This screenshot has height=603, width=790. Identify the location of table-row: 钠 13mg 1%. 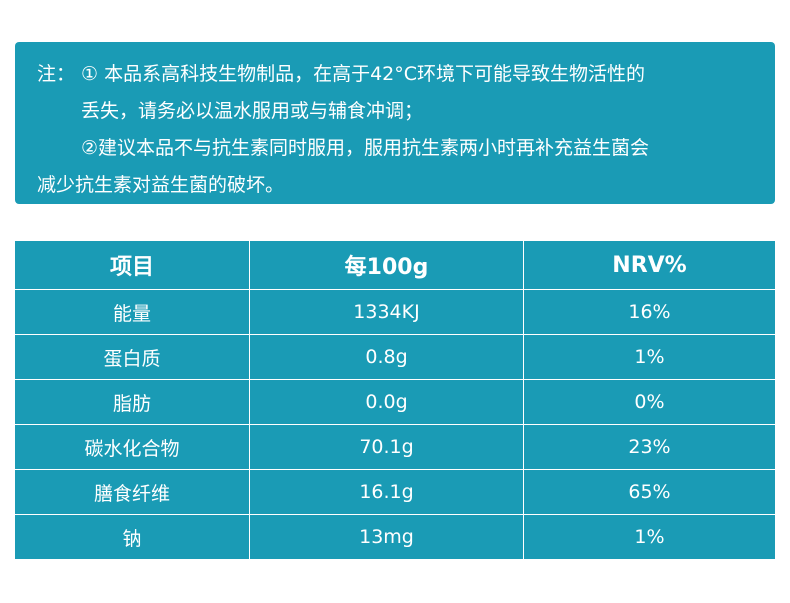
(395, 536).